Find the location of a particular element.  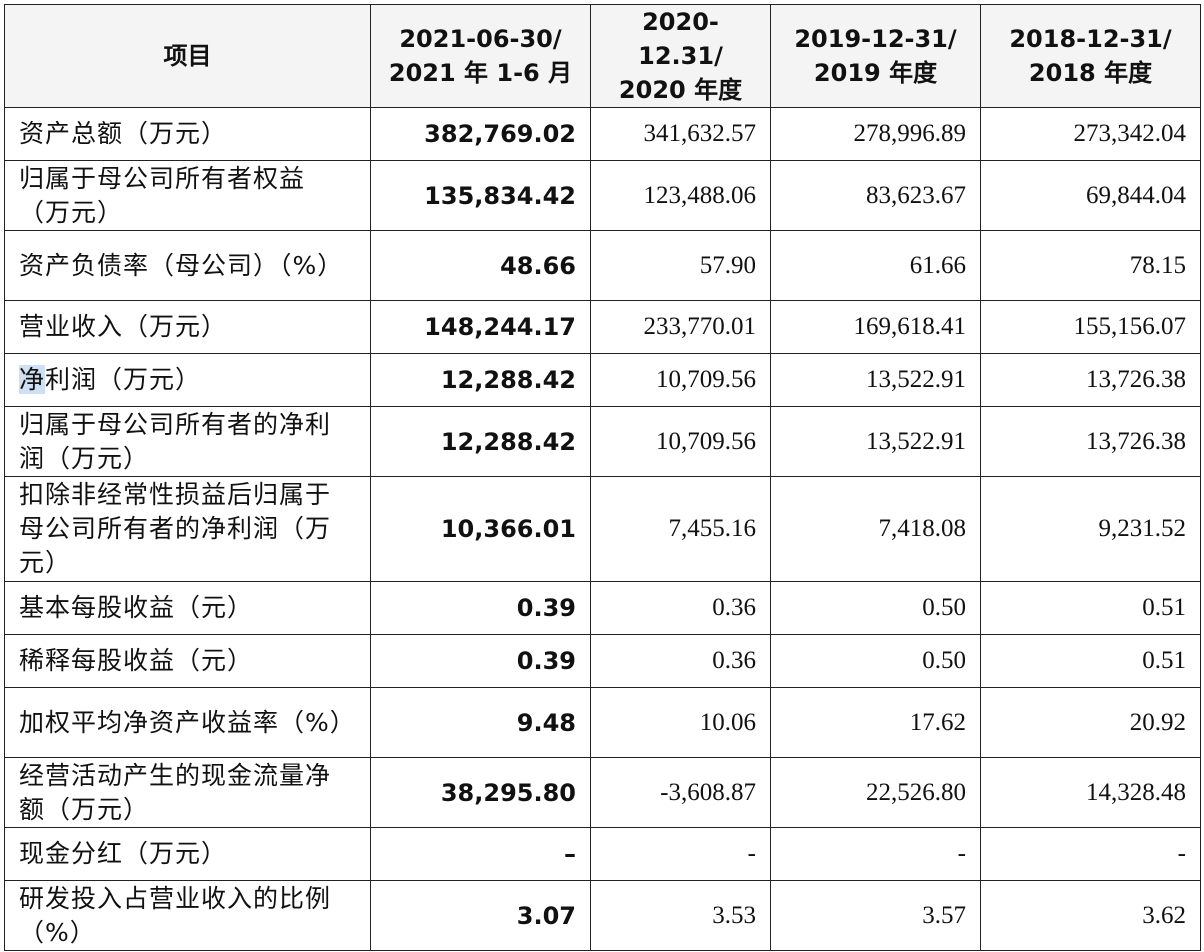

value-2021: 148,244.17 is located at coordinates (480, 327).